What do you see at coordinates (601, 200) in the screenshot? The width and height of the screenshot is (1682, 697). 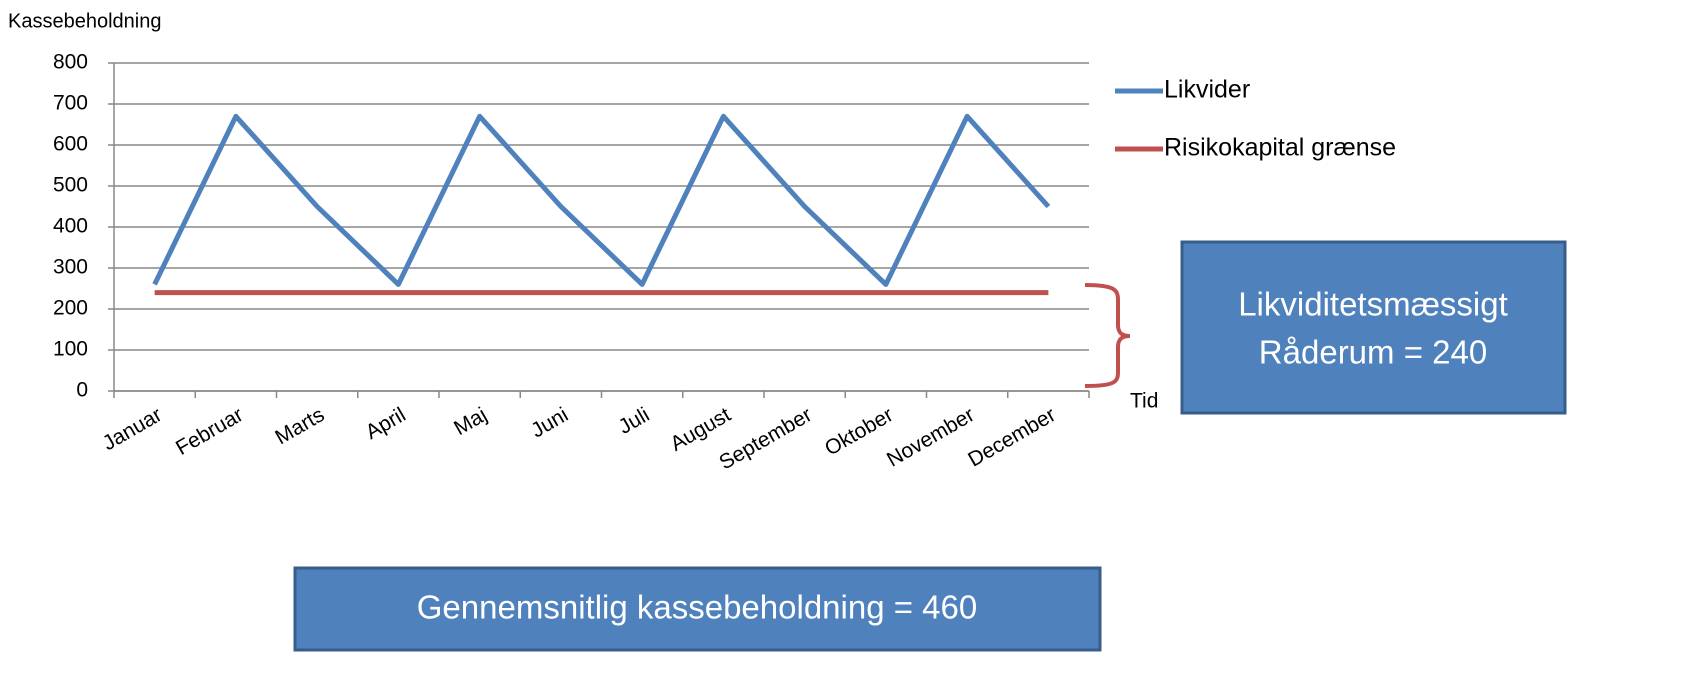 I see `series-line` at bounding box center [601, 200].